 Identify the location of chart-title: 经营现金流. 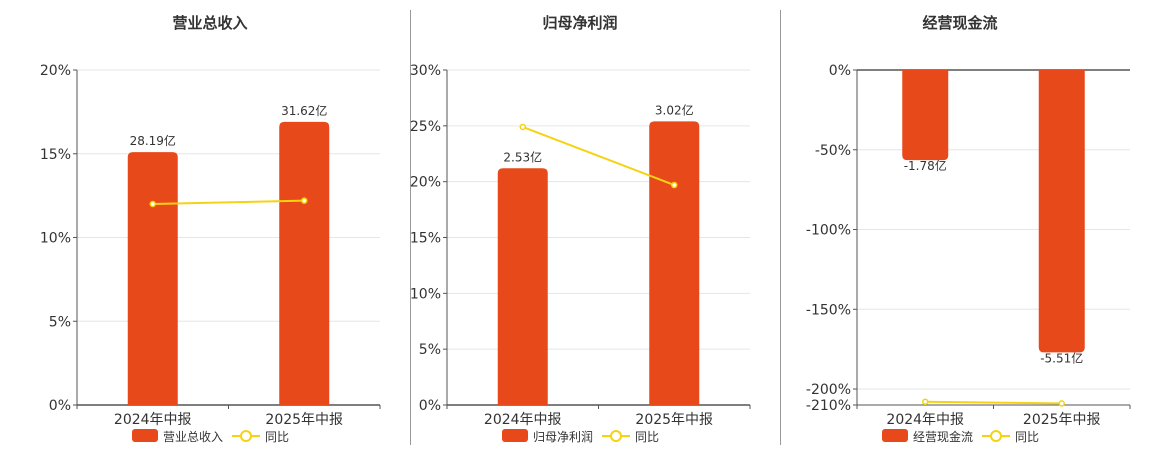
(959, 23).